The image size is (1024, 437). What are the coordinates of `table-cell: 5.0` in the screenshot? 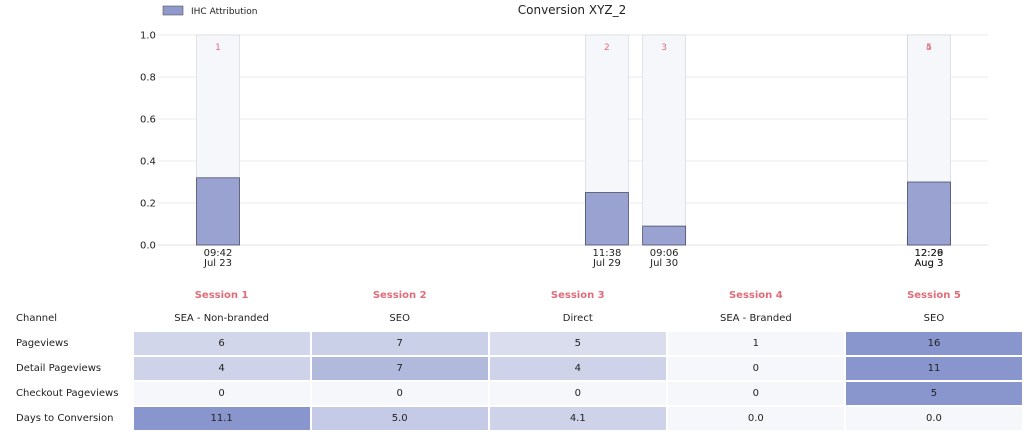 It's located at (399, 418).